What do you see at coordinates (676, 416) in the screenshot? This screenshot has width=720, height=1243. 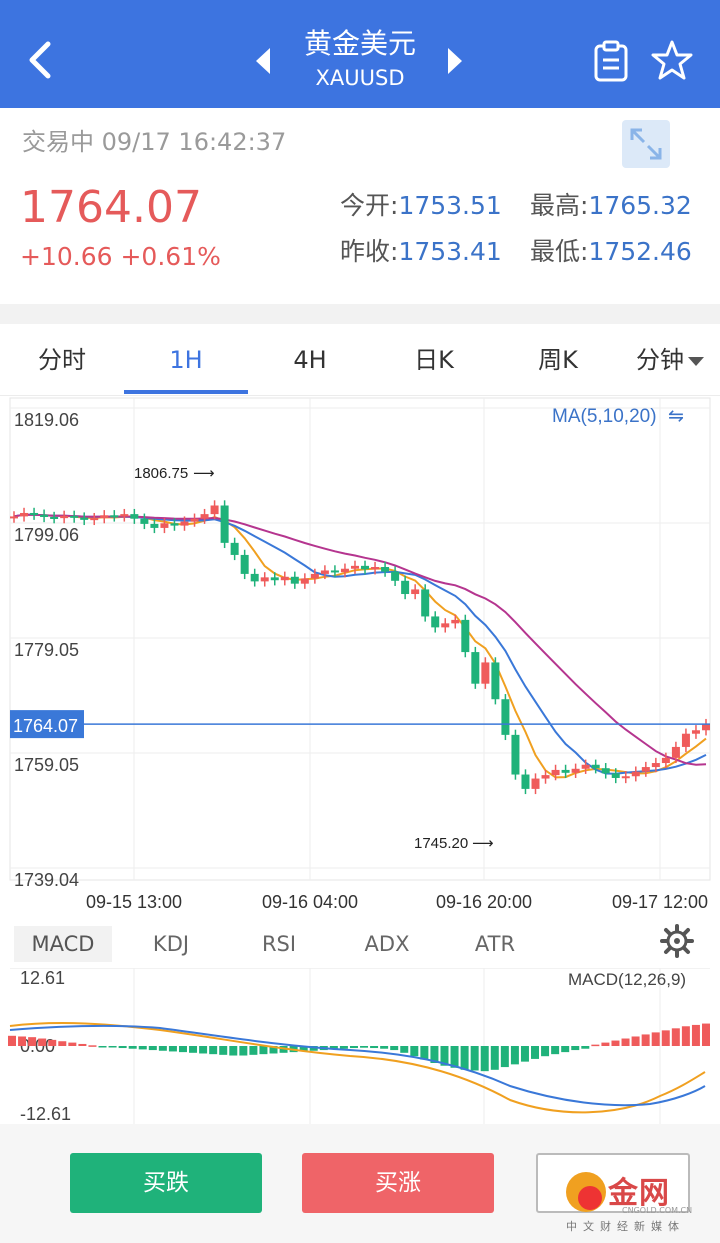 I see `swap-icon: ⇋` at bounding box center [676, 416].